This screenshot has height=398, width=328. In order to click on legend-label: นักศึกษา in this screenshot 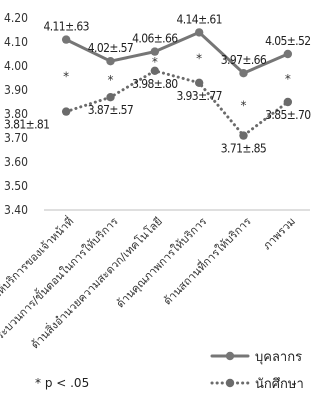, I will do `click(279, 384)`.